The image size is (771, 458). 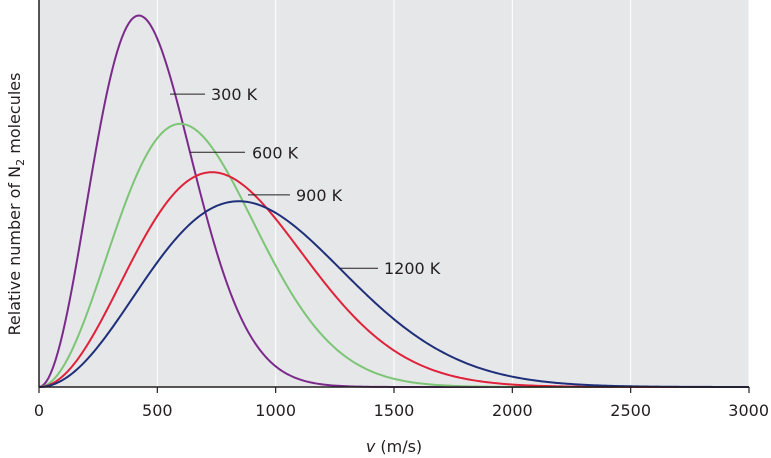 I want to click on series-labels: 300 K 600 K 900 K 1200 K, so click(x=305, y=181).